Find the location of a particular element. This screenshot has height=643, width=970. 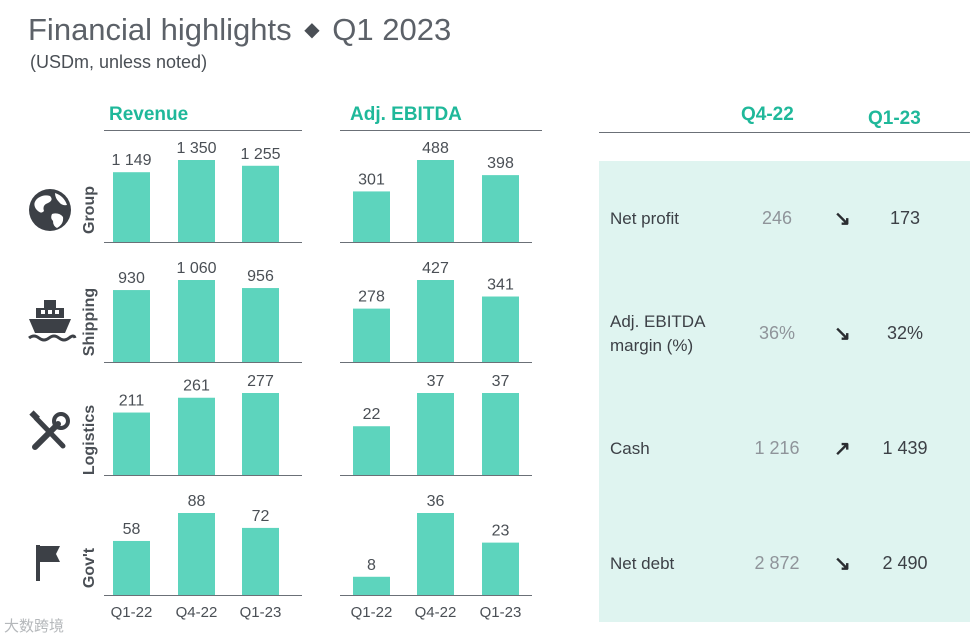

tick-label-revenue-q1-23: Q1-23 is located at coordinates (261, 612).